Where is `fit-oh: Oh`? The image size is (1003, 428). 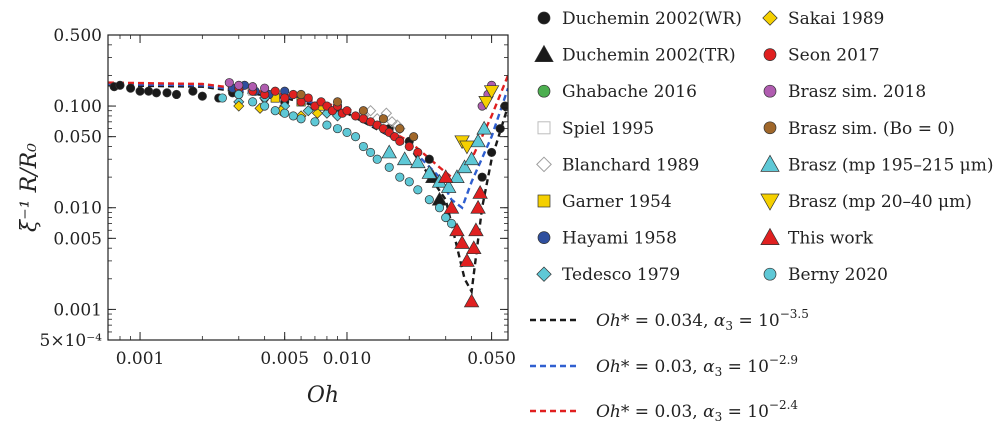 fit-oh: Oh is located at coordinates (608, 321).